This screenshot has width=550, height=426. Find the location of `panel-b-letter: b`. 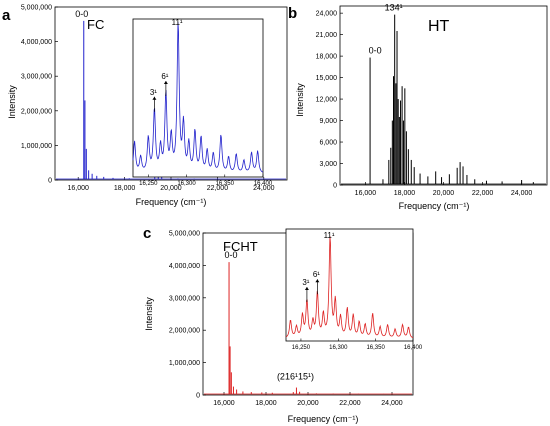

panel-b-letter: b is located at coordinates (292, 13).